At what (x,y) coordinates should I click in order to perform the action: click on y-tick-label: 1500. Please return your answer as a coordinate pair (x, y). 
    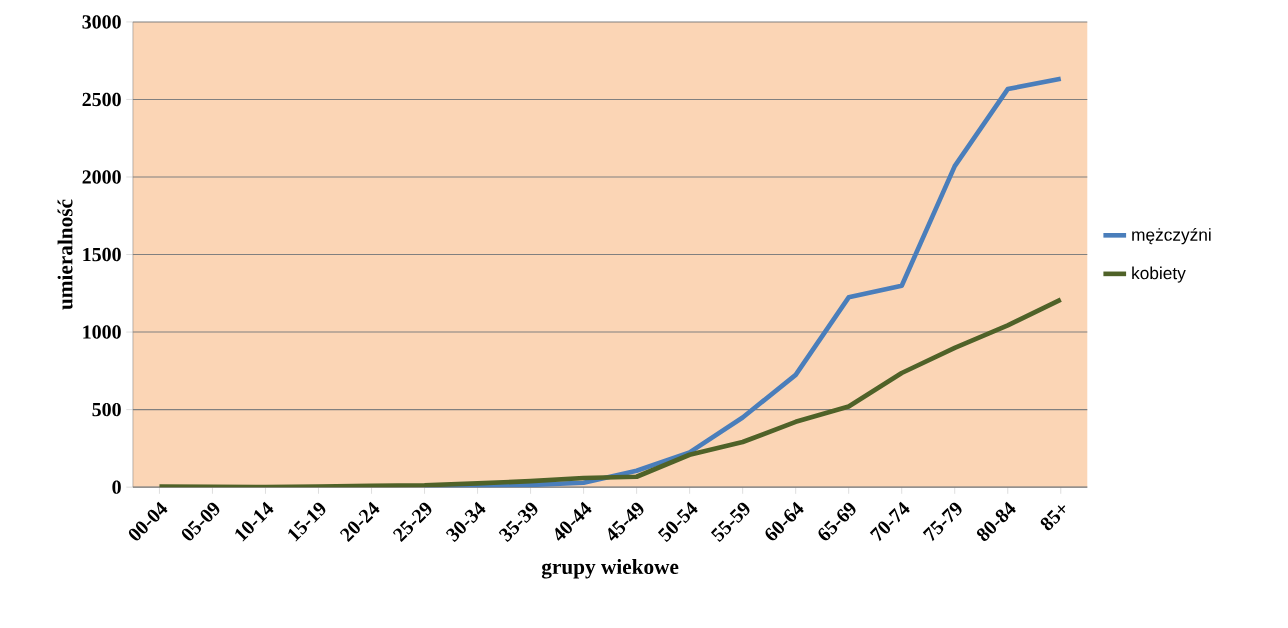
    Looking at the image, I should click on (102, 254).